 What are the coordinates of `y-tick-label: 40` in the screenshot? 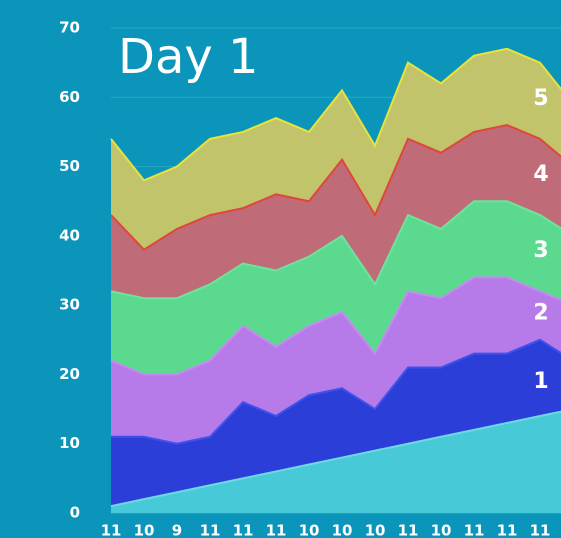 It's located at (69, 235).